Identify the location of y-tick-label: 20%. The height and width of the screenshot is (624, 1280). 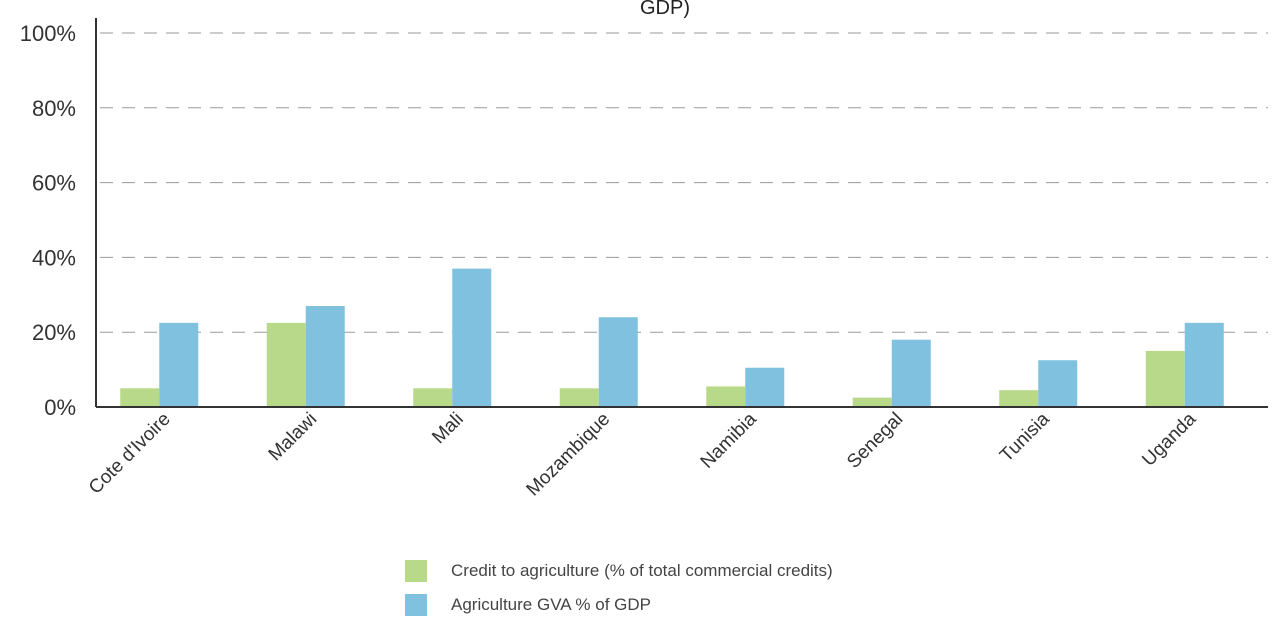
(54, 332).